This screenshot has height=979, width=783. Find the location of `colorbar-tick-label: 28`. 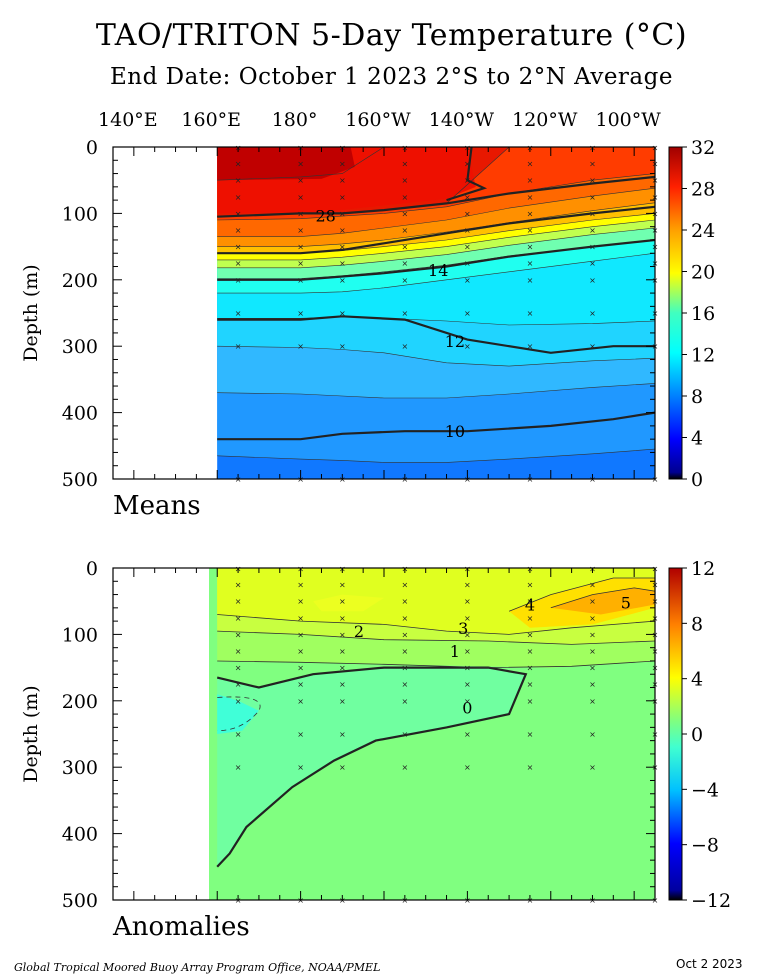

colorbar-tick-label: 28 is located at coordinates (703, 190).